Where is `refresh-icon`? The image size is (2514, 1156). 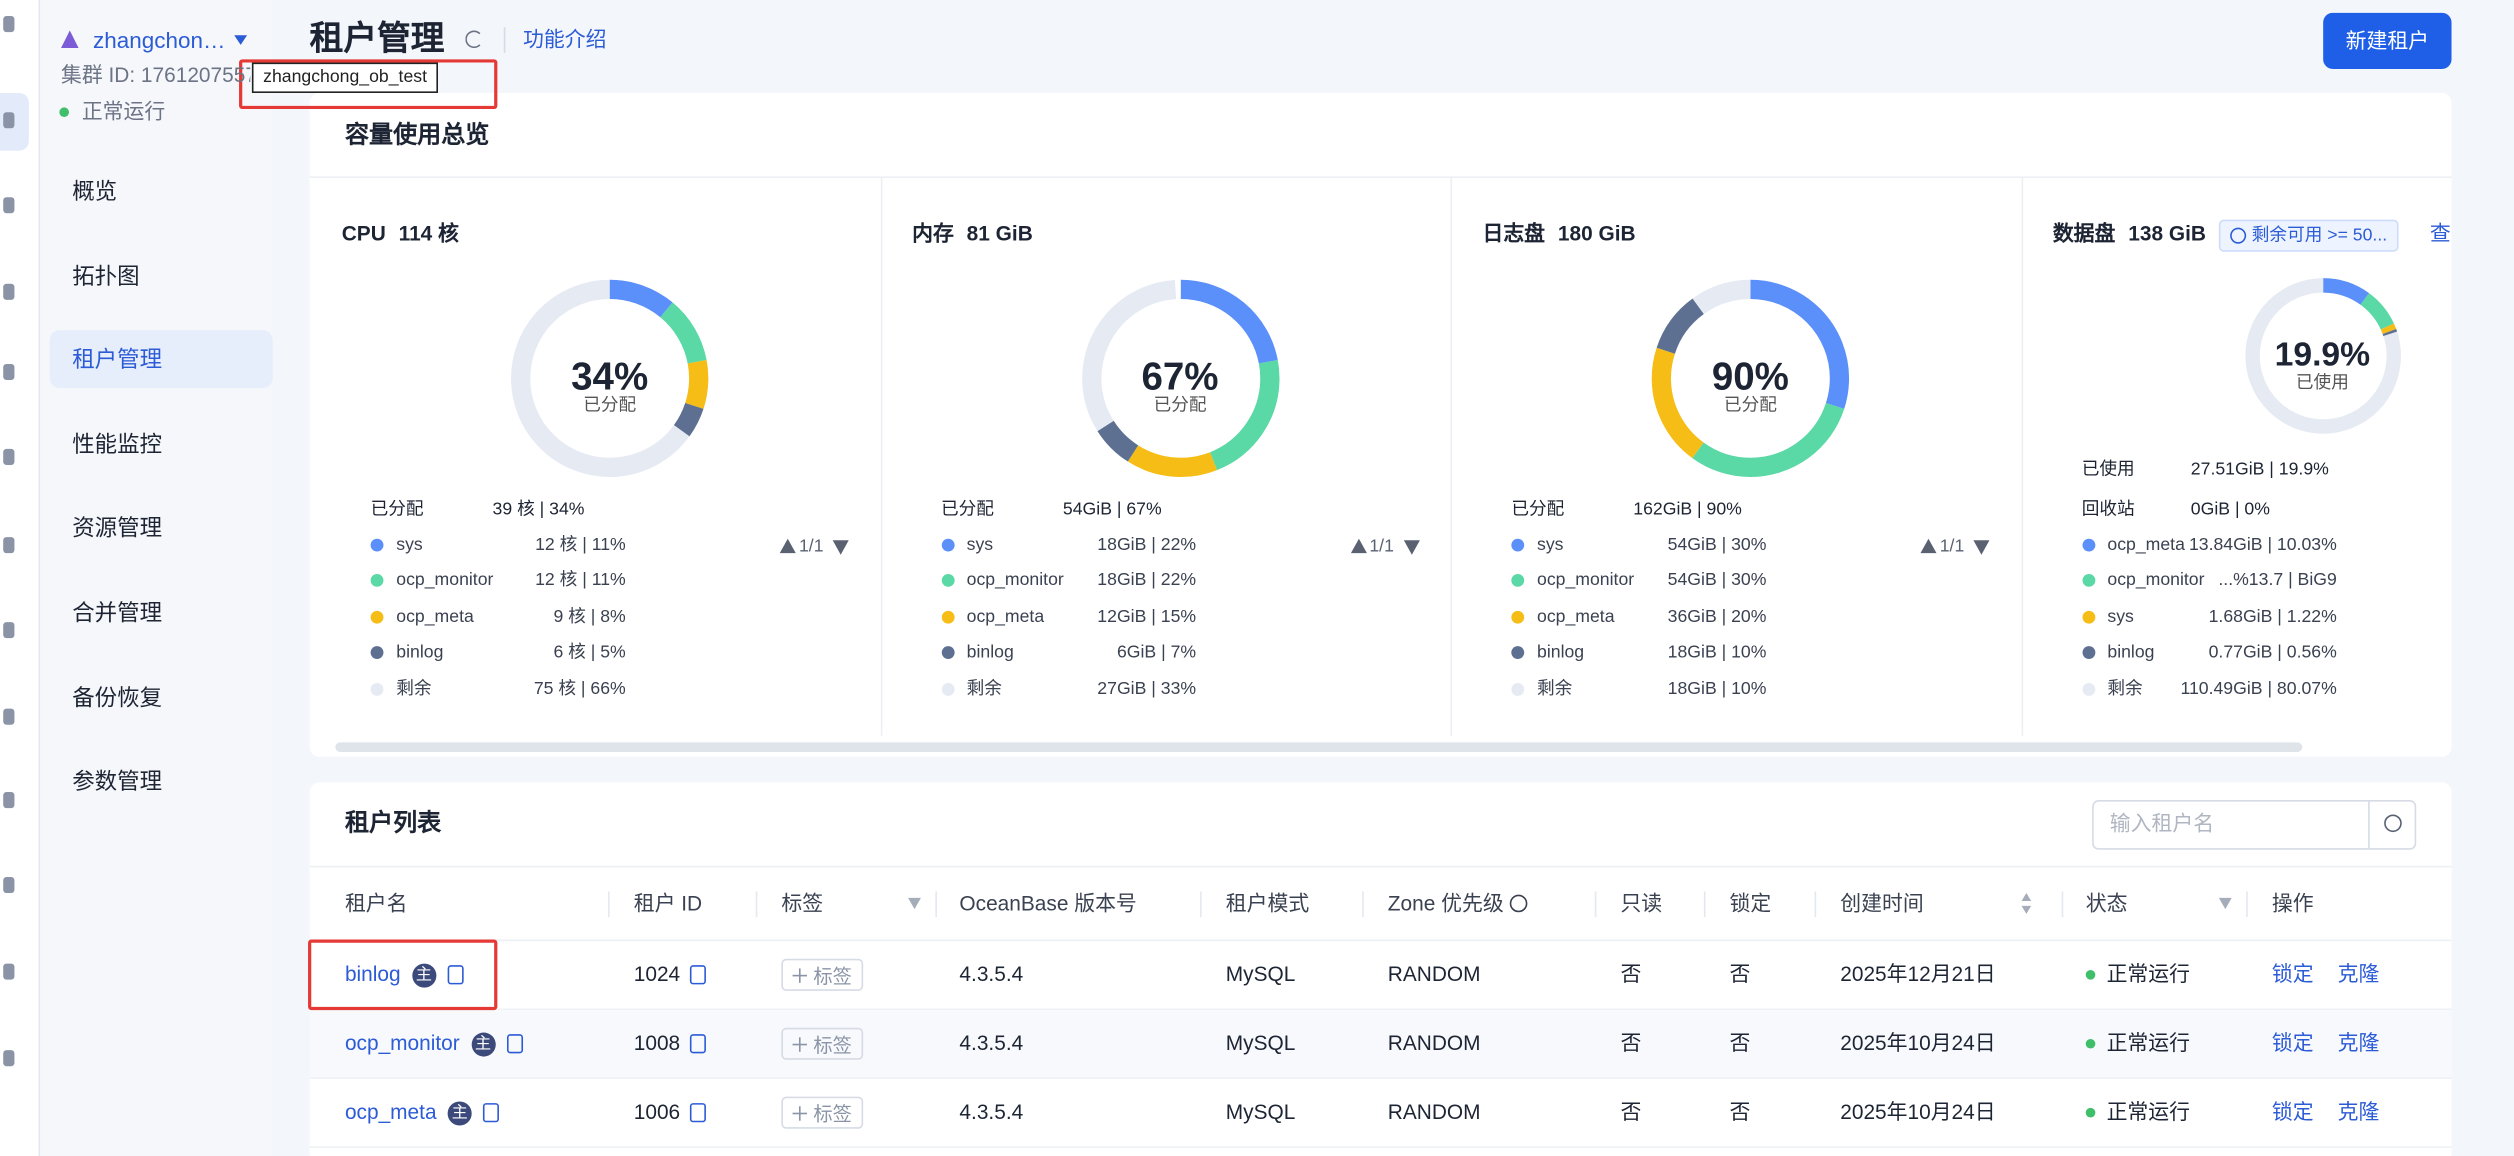 refresh-icon is located at coordinates (474, 39).